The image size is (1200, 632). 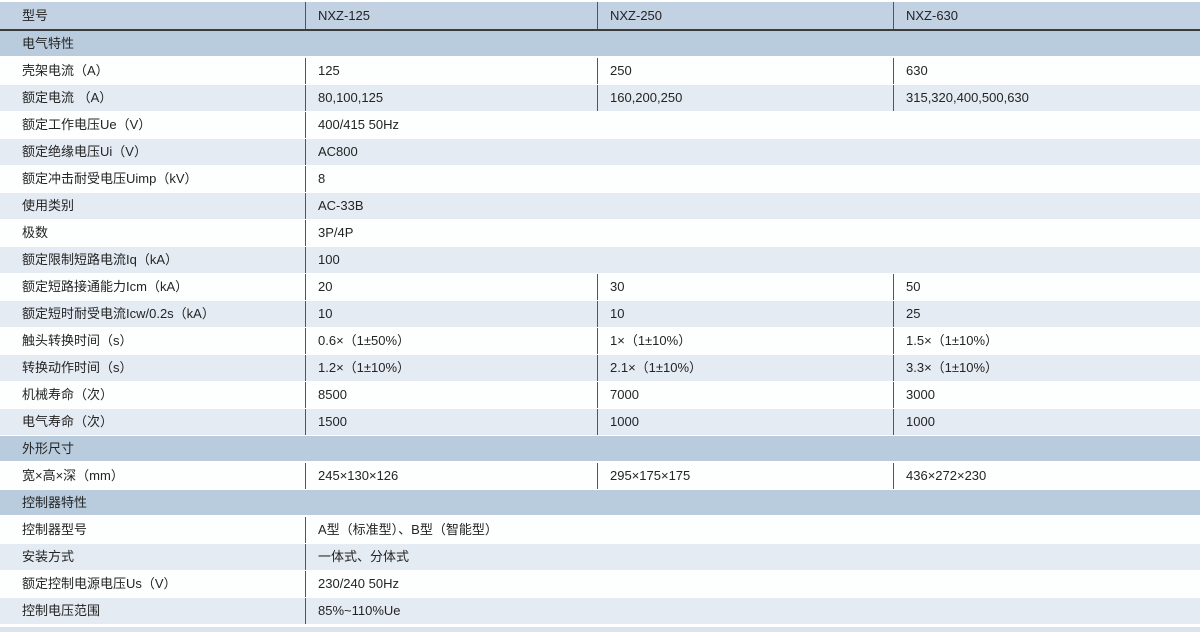 What do you see at coordinates (87, 124) in the screenshot?
I see `row-label: 额定工作电压Ue（V）` at bounding box center [87, 124].